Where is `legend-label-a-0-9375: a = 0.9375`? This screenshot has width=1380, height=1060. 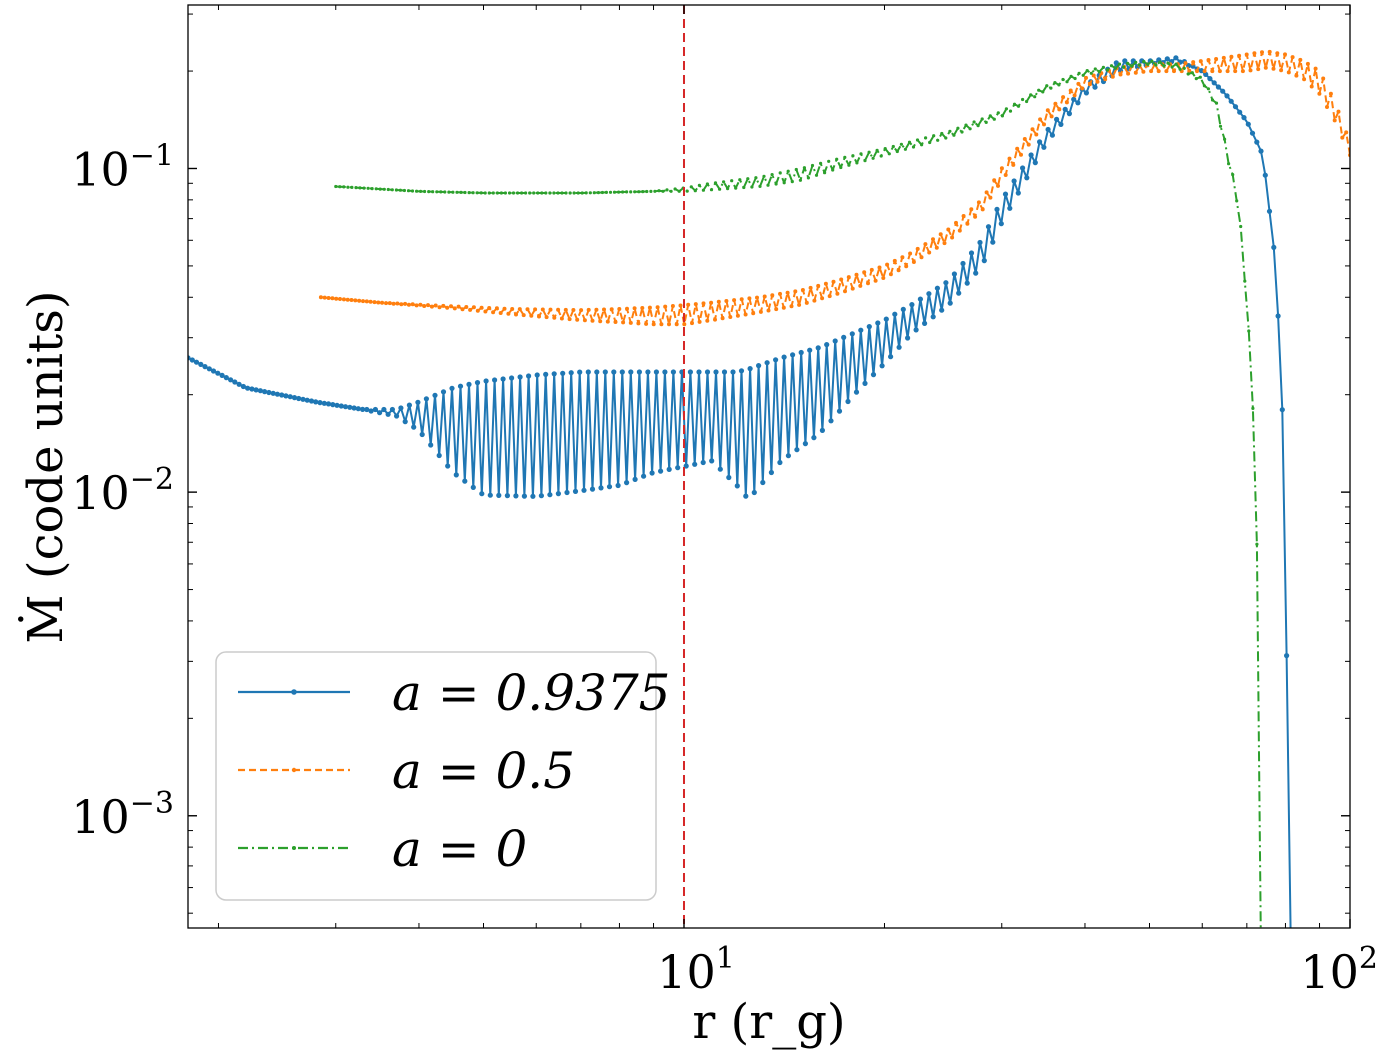
legend-label-a-0-9375: a = 0.9375 is located at coordinates (531, 693).